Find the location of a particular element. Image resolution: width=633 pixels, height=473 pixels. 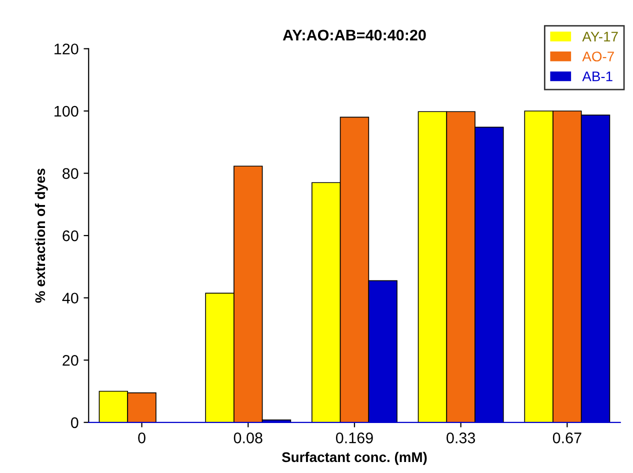

y-tick-label: 0 is located at coordinates (74, 422).